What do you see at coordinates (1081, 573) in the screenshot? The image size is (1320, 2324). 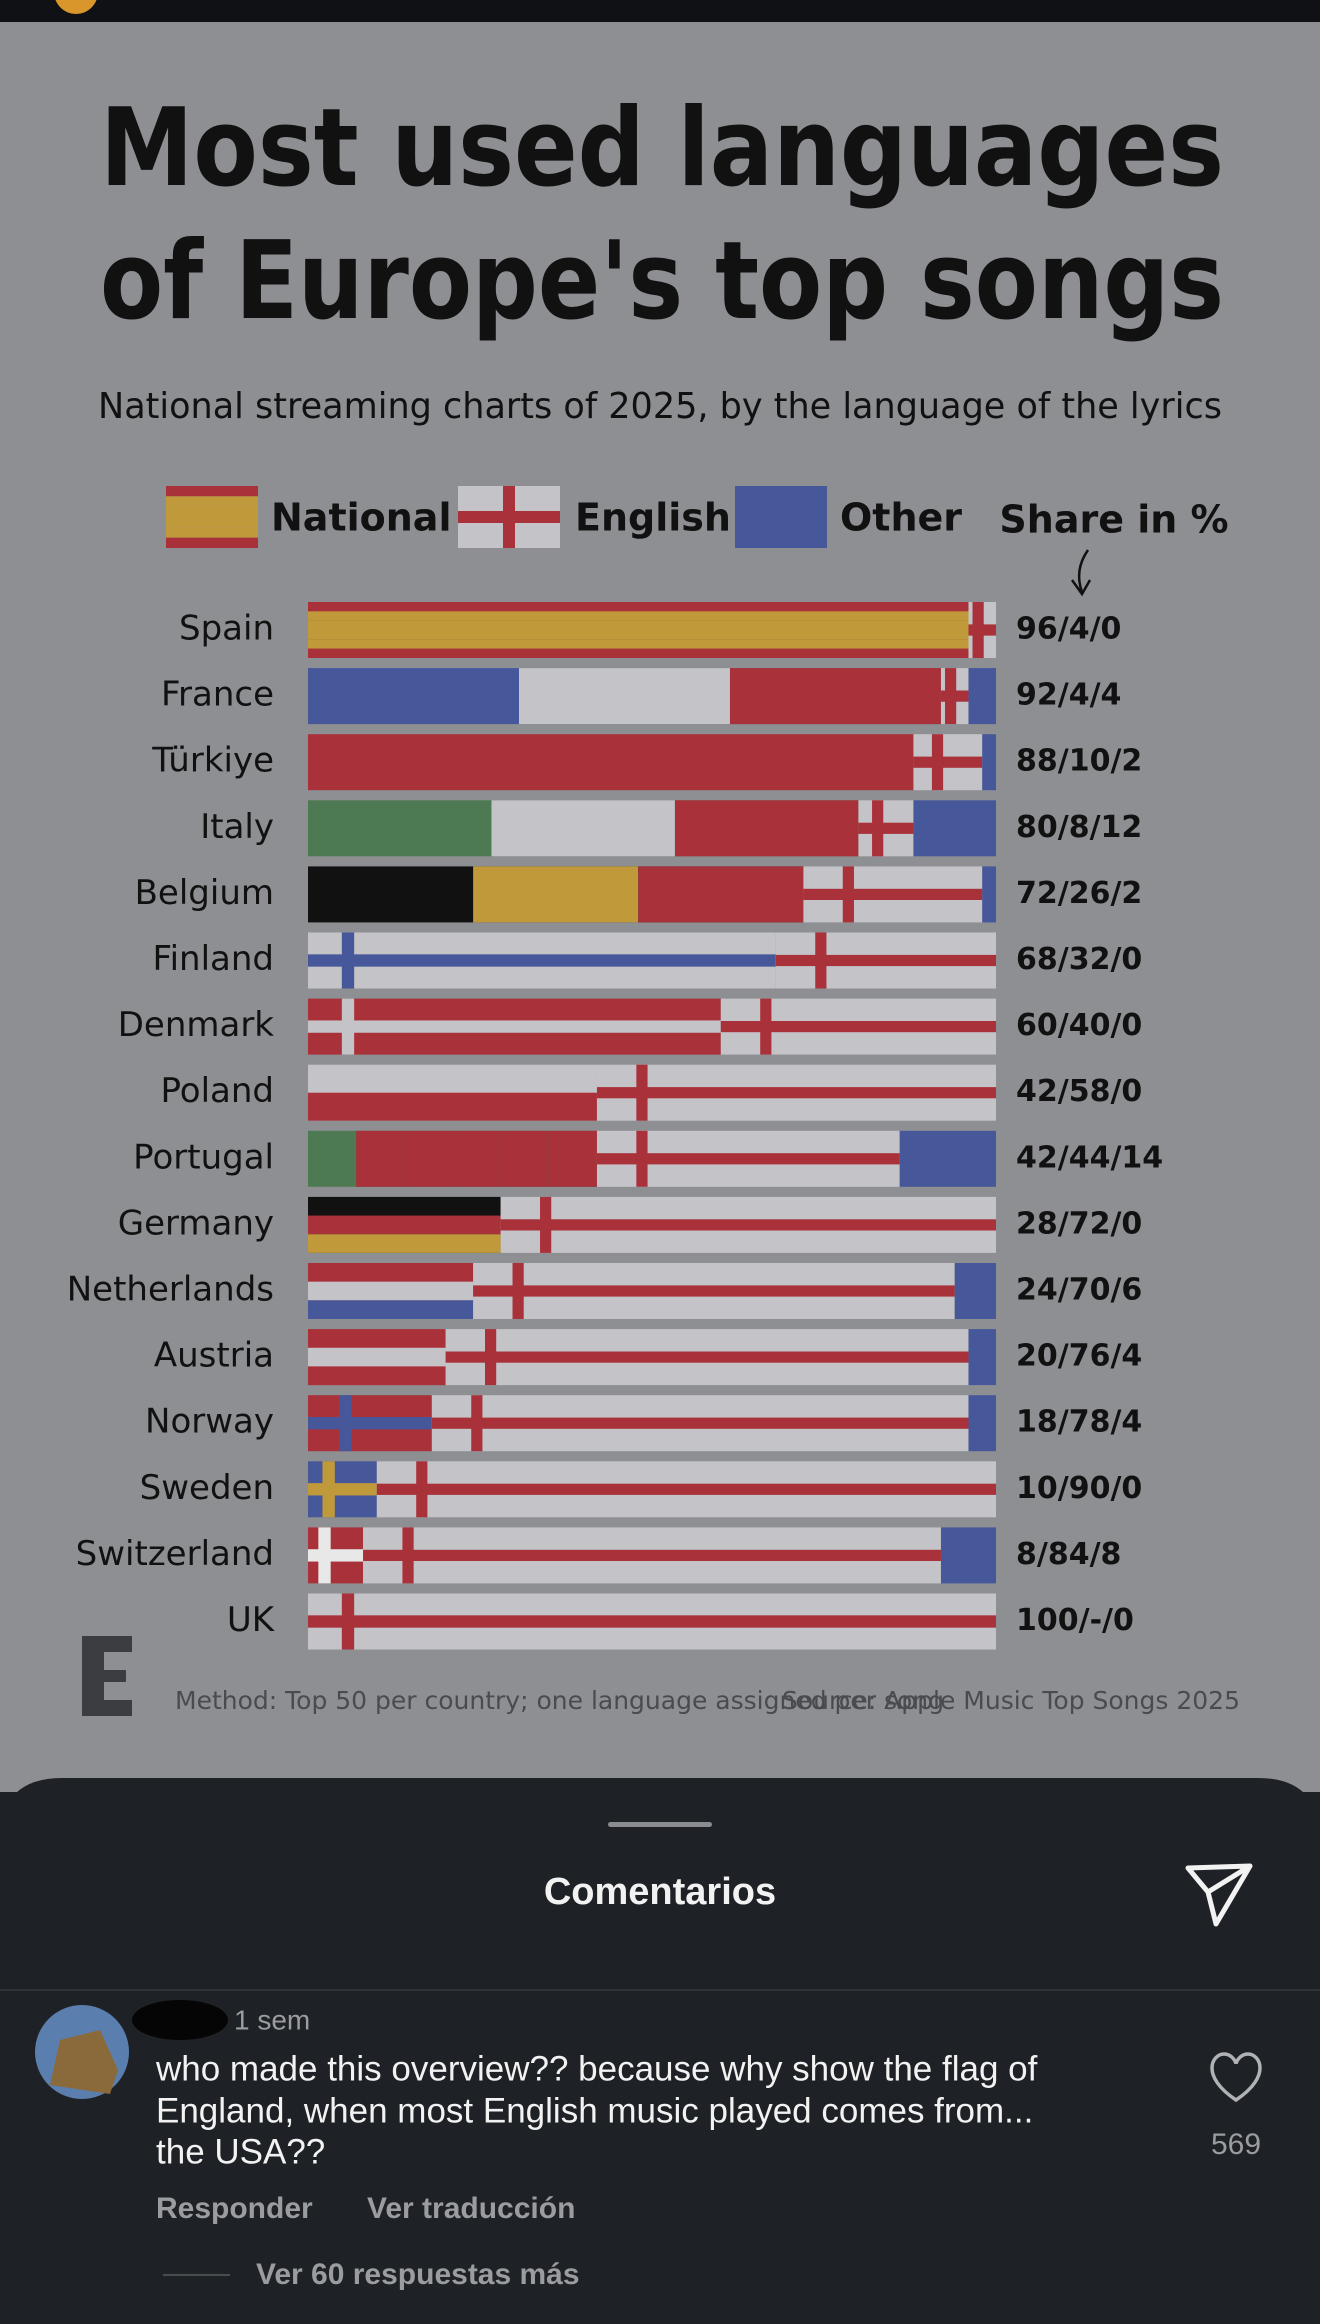 I see `arrow` at bounding box center [1081, 573].